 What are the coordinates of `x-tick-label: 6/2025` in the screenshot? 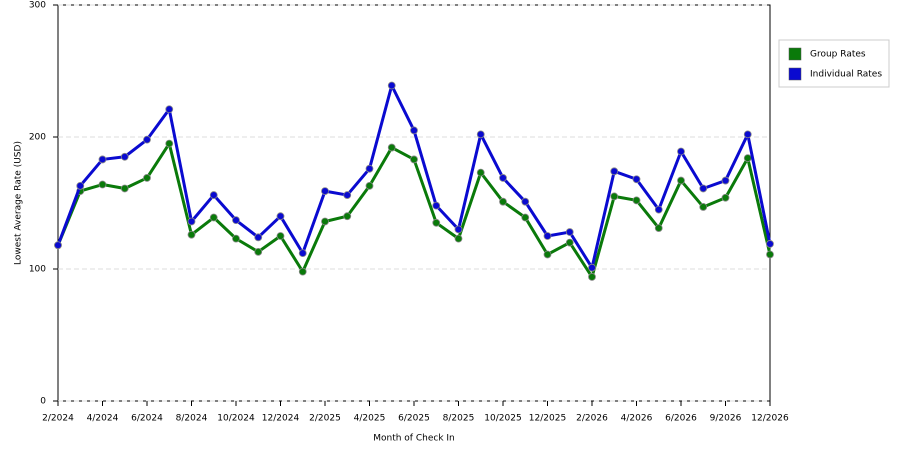 It's located at (414, 419).